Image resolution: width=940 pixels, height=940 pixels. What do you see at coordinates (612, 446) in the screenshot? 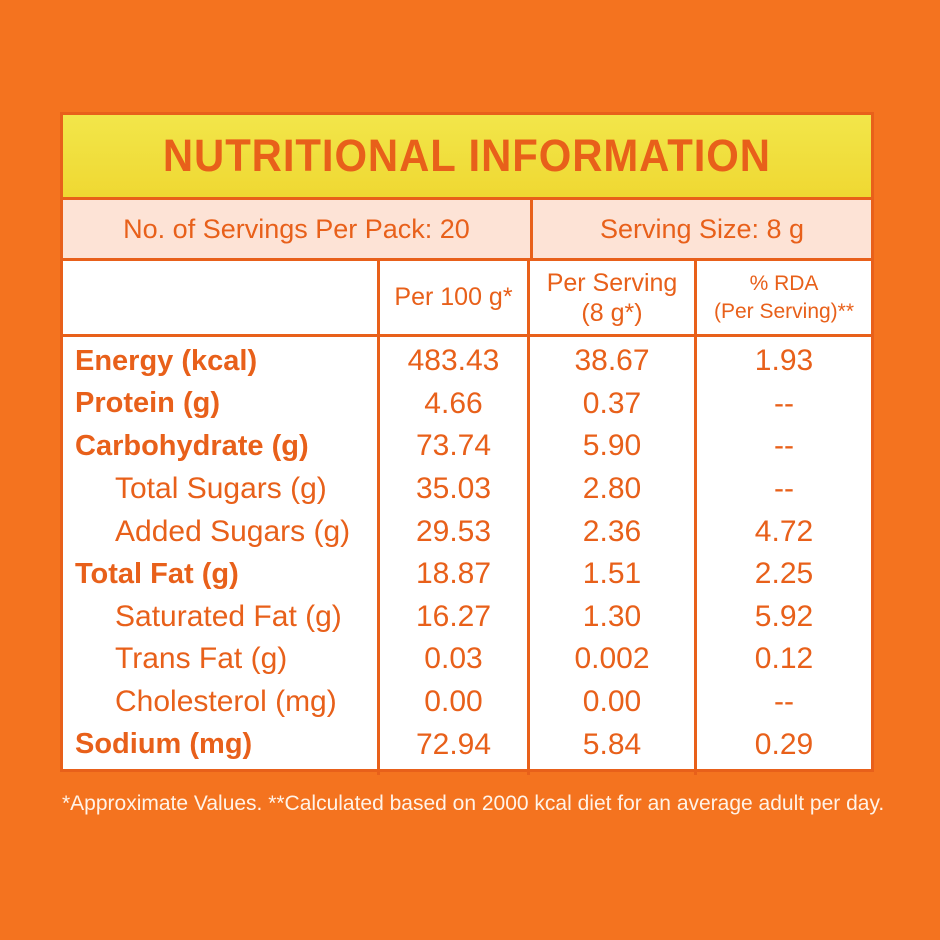
I see `per-serving-value: 5.90` at bounding box center [612, 446].